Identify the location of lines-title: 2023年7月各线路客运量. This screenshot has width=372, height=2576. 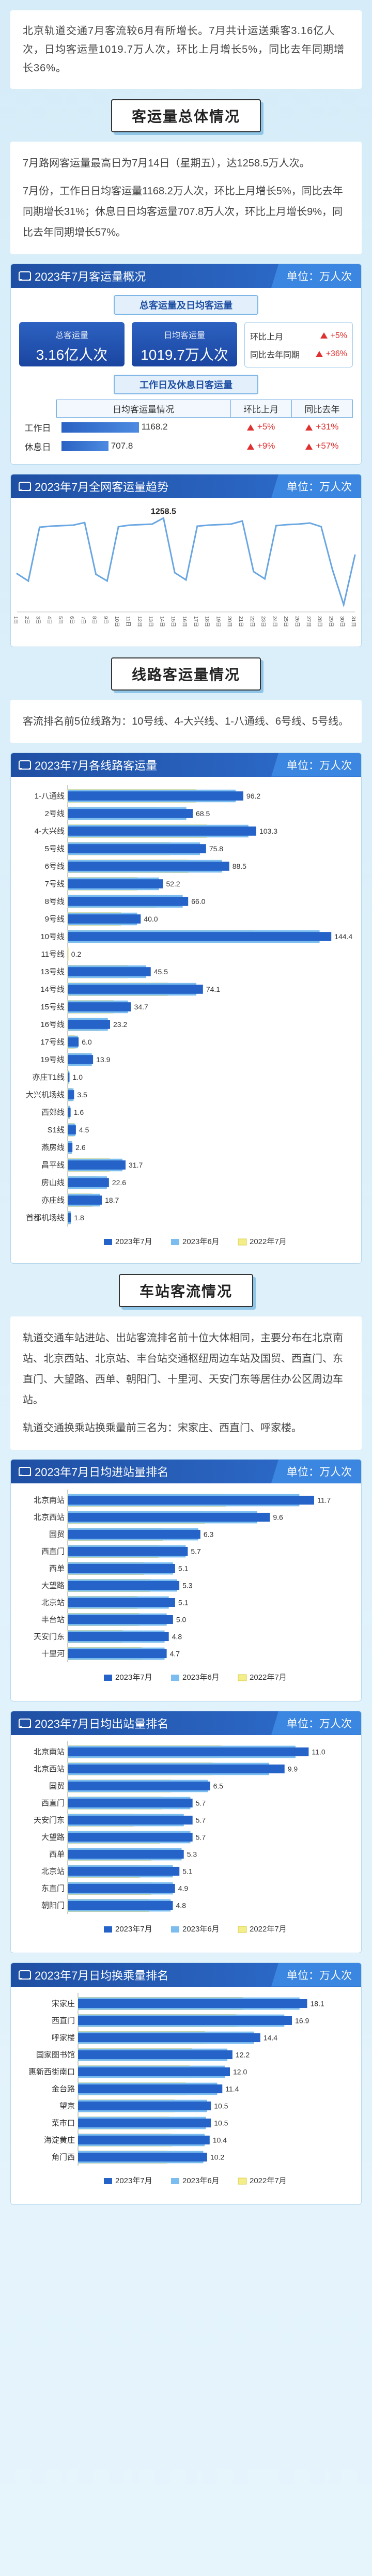
(97, 766).